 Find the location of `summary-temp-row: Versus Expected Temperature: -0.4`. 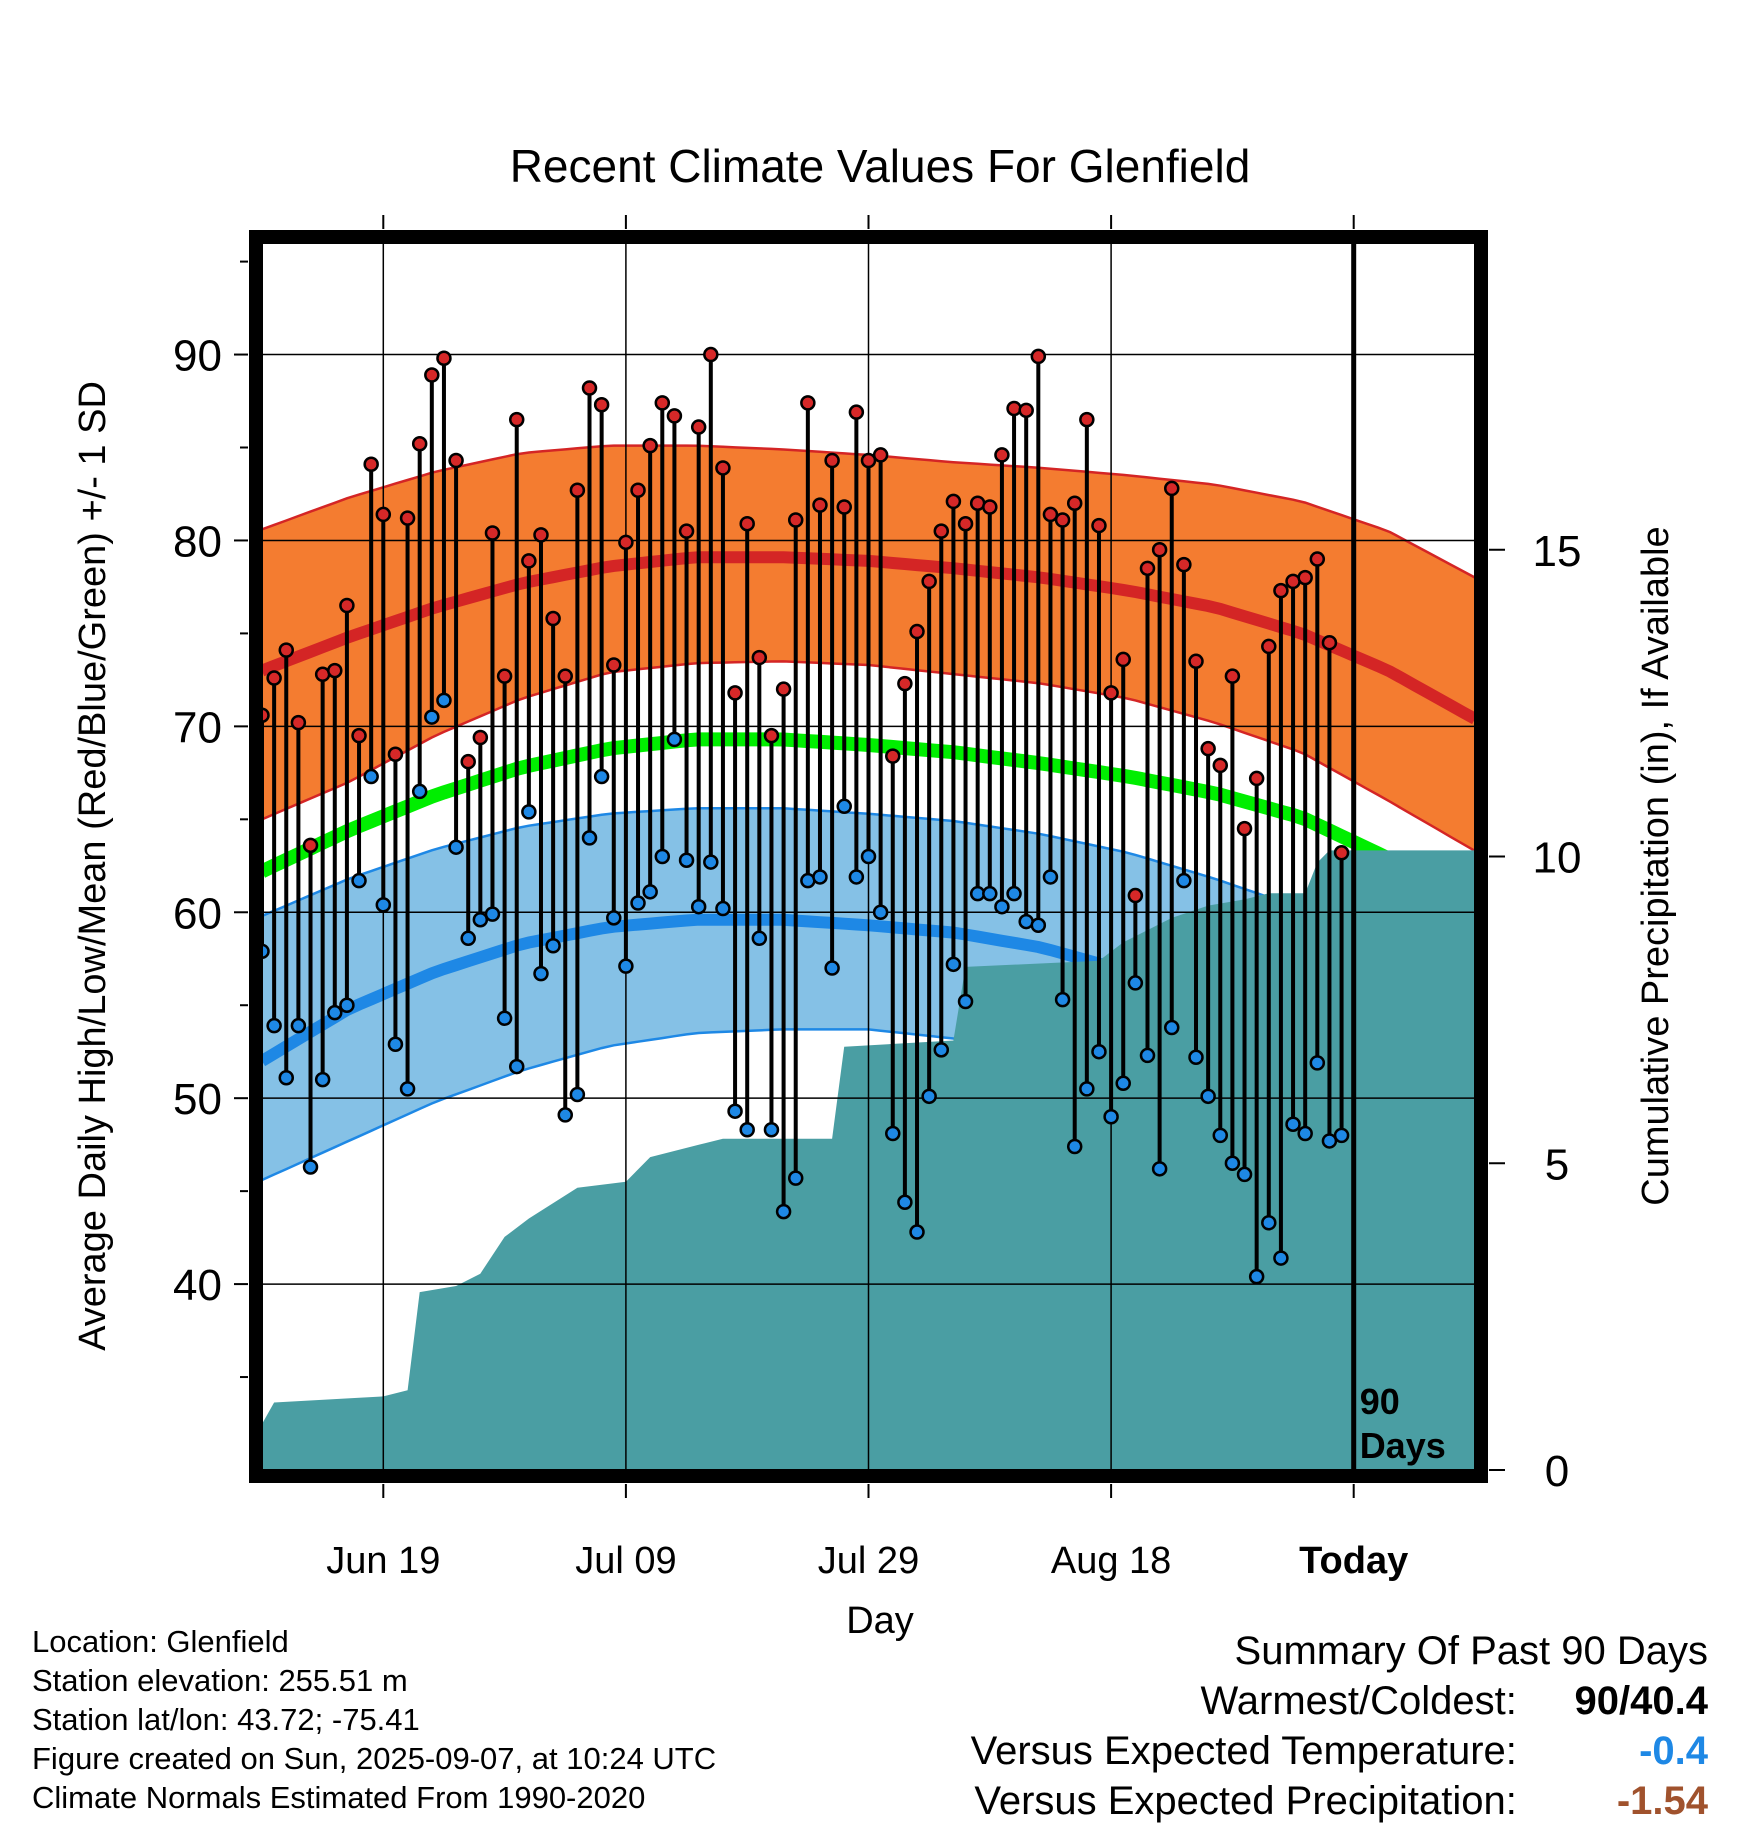

summary-temp-row: Versus Expected Temperature: -0.4 is located at coordinates (1339, 1751).